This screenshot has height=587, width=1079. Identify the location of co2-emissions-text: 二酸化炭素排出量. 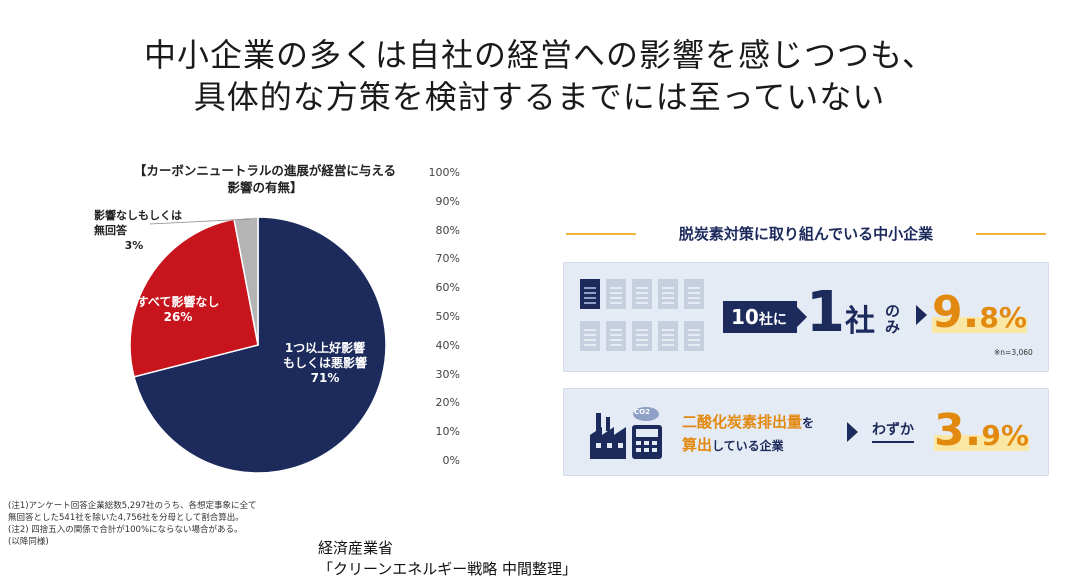
(742, 422).